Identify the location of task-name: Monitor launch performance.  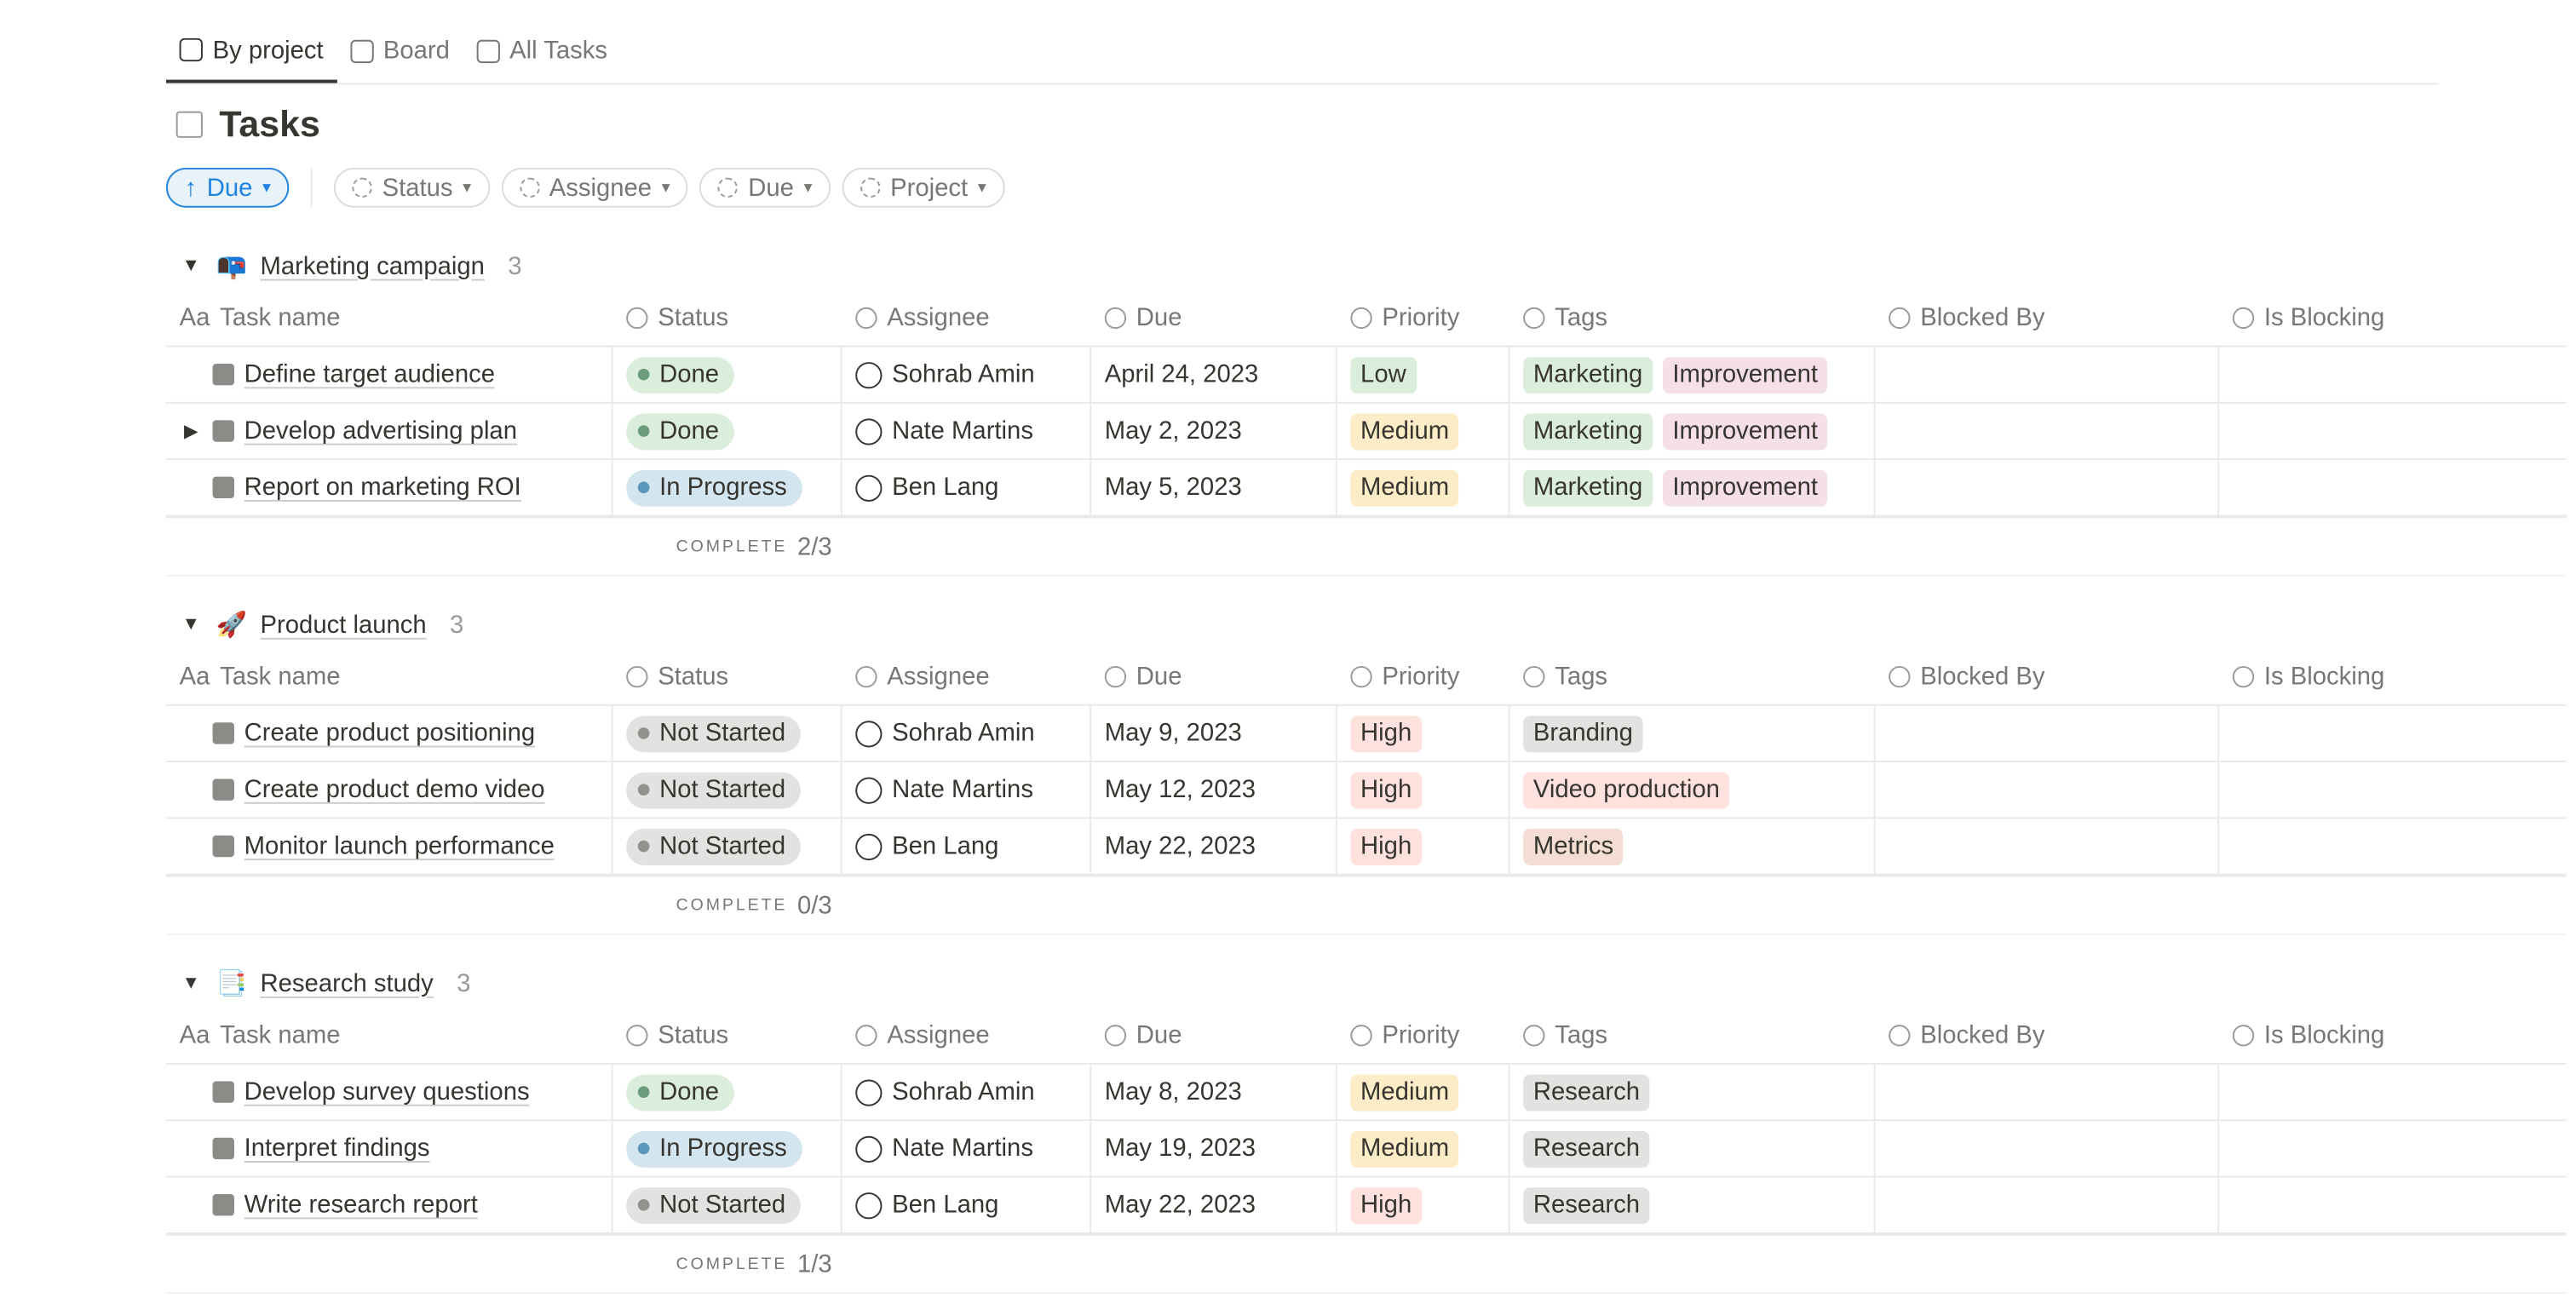
(400, 846).